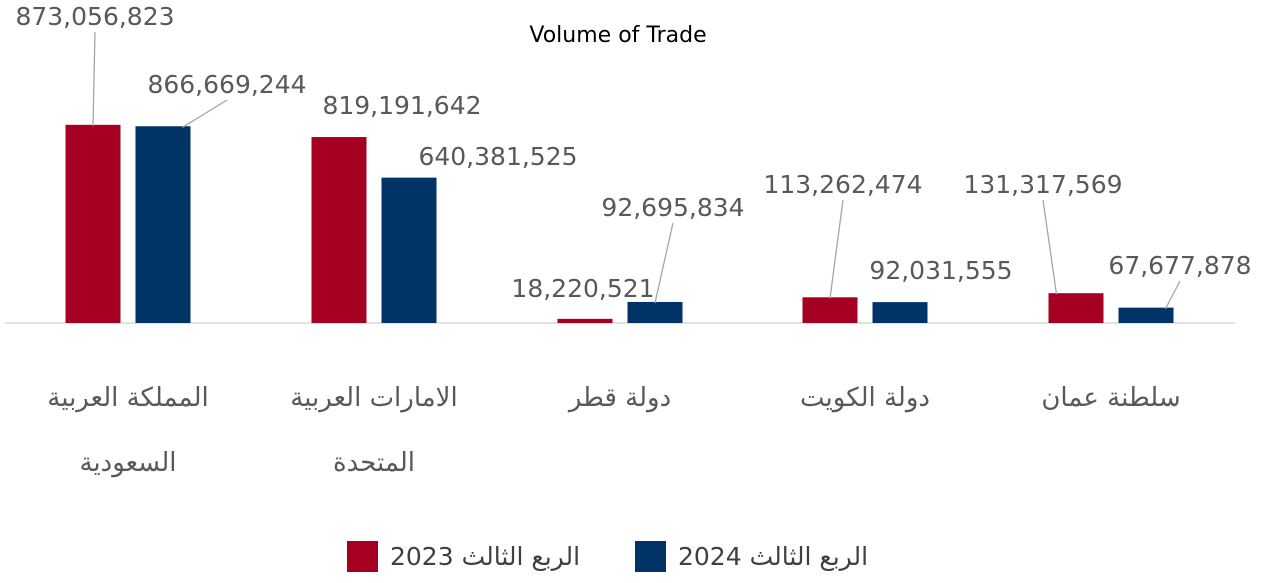  I want to click on value-label: 67,677,878, so click(1179, 265).